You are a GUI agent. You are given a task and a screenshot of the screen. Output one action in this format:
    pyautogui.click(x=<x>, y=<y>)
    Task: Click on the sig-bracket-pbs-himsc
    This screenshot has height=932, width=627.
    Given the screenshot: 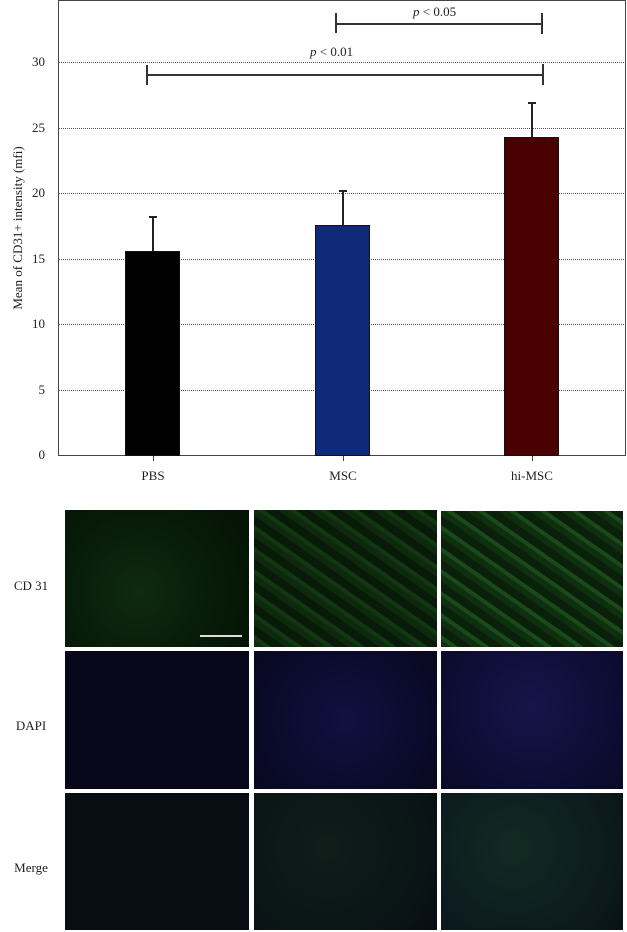 What is the action you would take?
    pyautogui.click(x=345, y=75)
    